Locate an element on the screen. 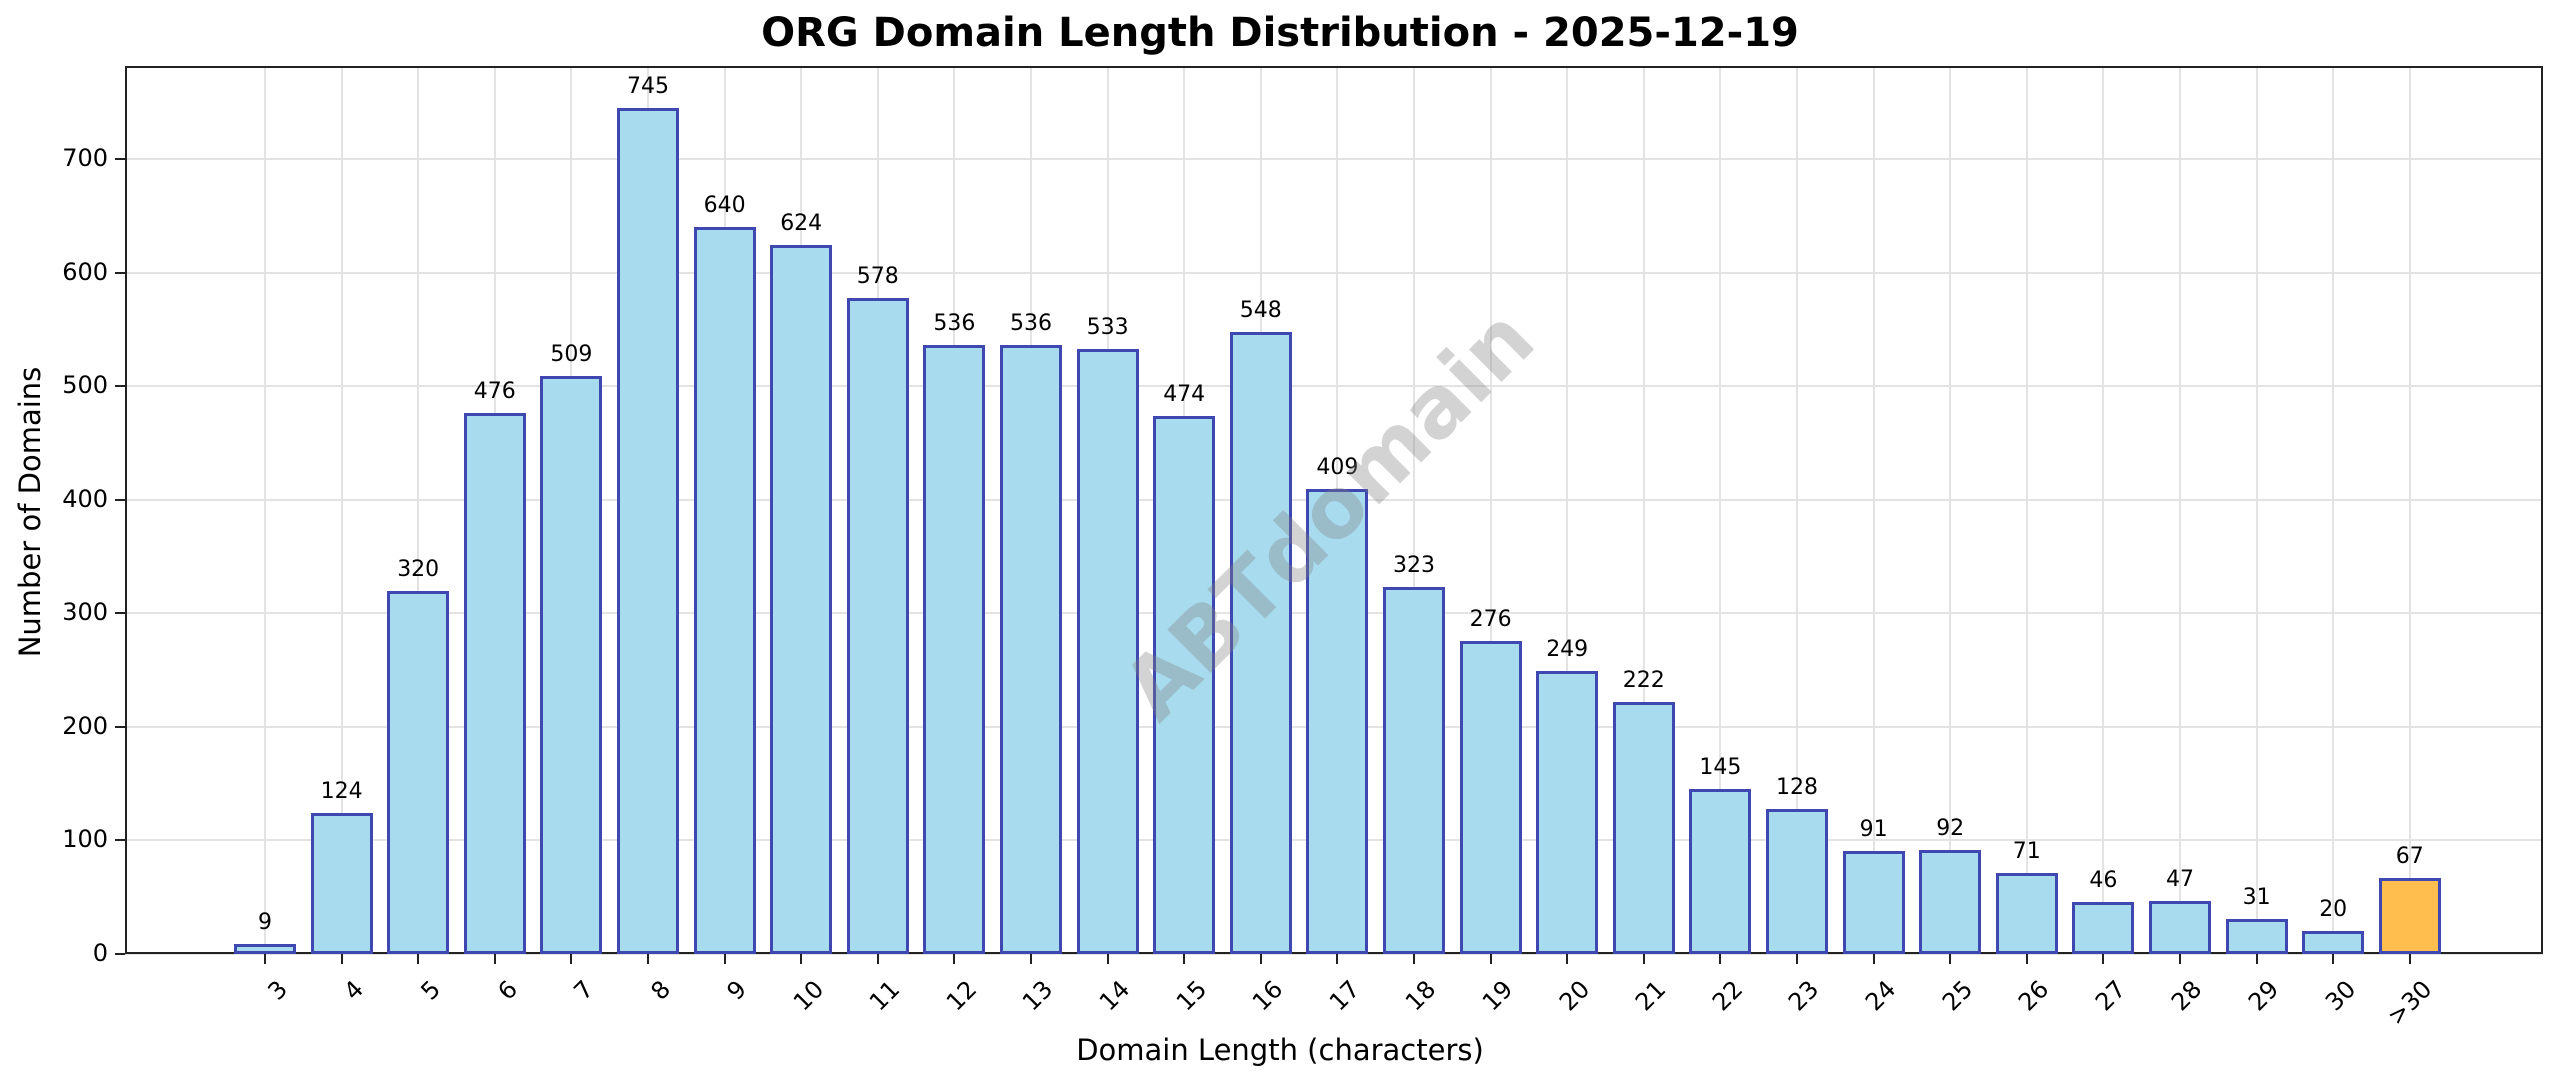  bar-value-label: 320 is located at coordinates (418, 569).